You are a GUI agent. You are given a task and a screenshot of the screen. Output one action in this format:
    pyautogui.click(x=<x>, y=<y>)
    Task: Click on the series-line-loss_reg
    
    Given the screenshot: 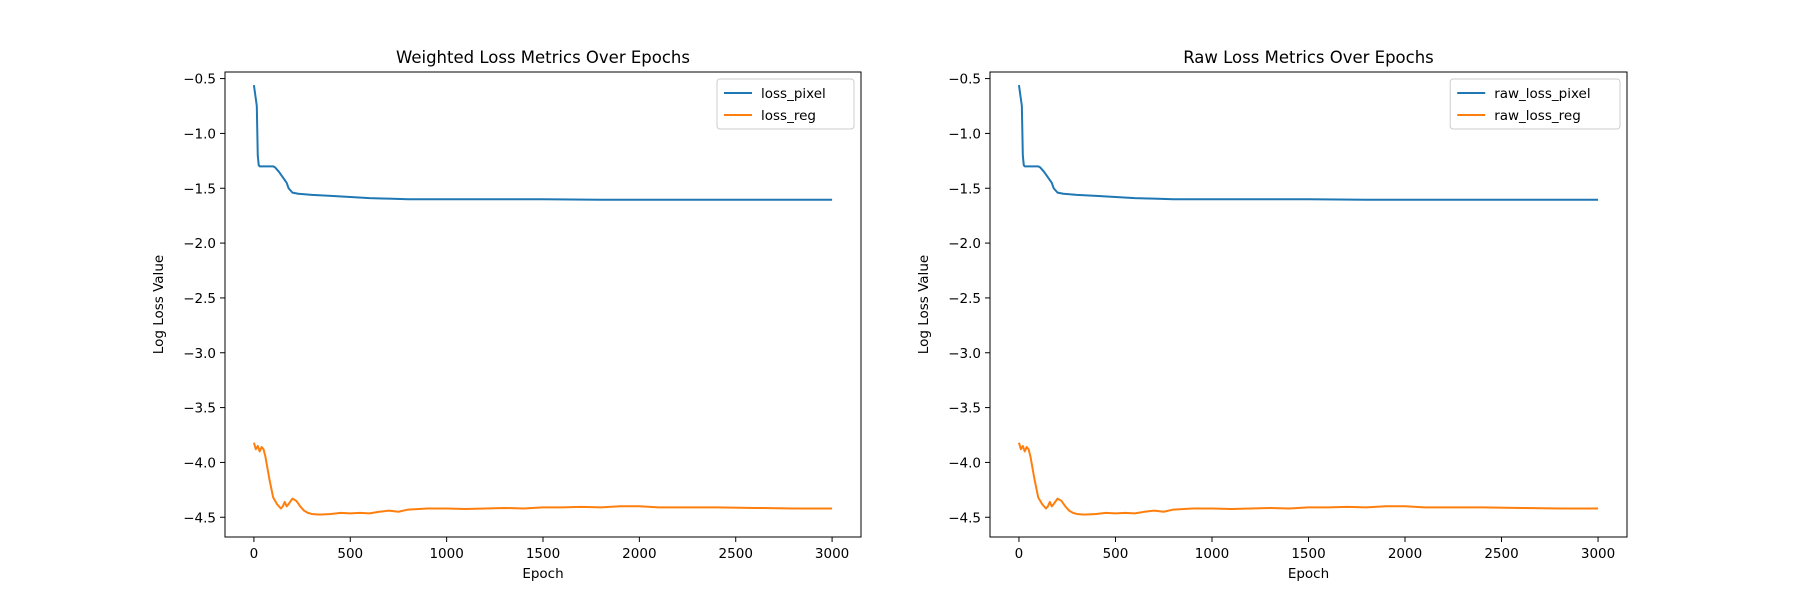 What is the action you would take?
    pyautogui.click(x=542, y=479)
    